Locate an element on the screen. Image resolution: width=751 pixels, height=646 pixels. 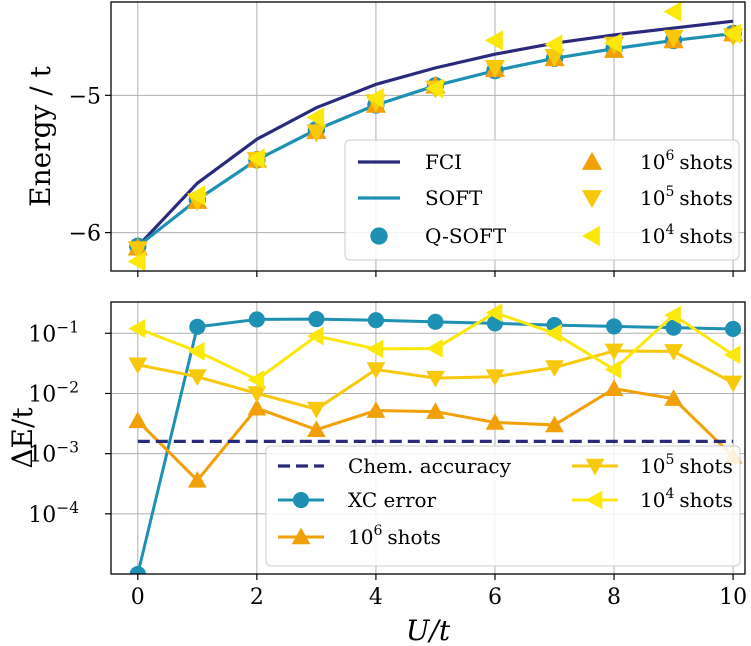
top-legend-label: 105 shots is located at coordinates (686, 197).